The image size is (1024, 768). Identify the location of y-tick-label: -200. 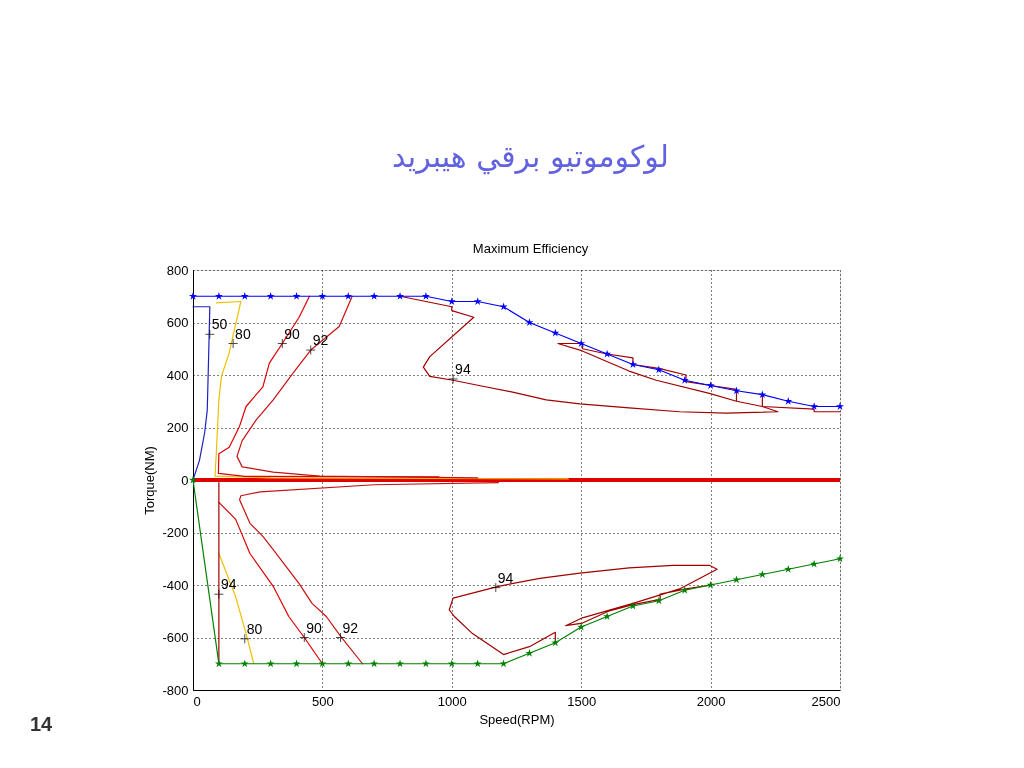
(175, 532).